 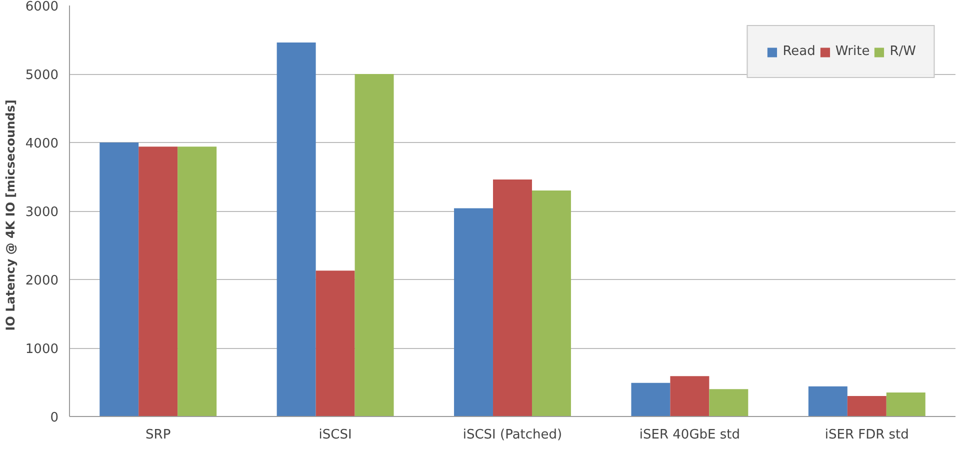 I want to click on x-tick-label: iSCSI, so click(x=335, y=435).